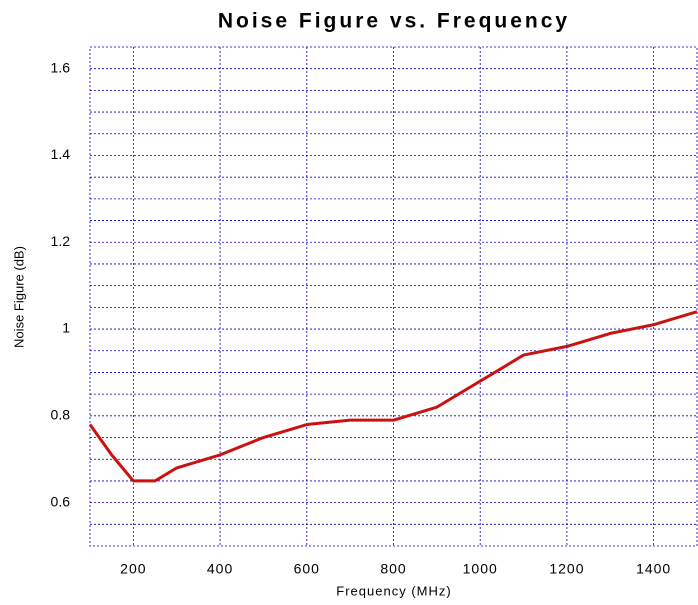 This screenshot has height=605, width=698. I want to click on x-tick-label: 1200, so click(566, 569).